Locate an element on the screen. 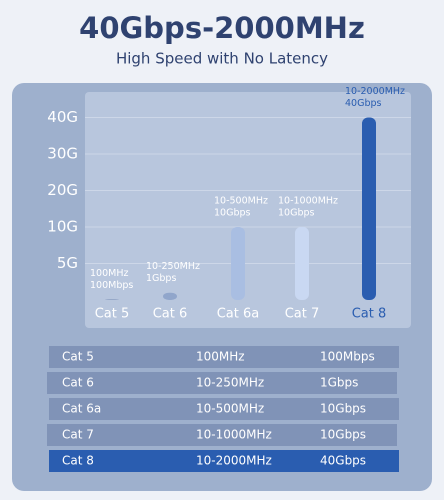  frequency-label: 10-250MHz is located at coordinates (173, 266).